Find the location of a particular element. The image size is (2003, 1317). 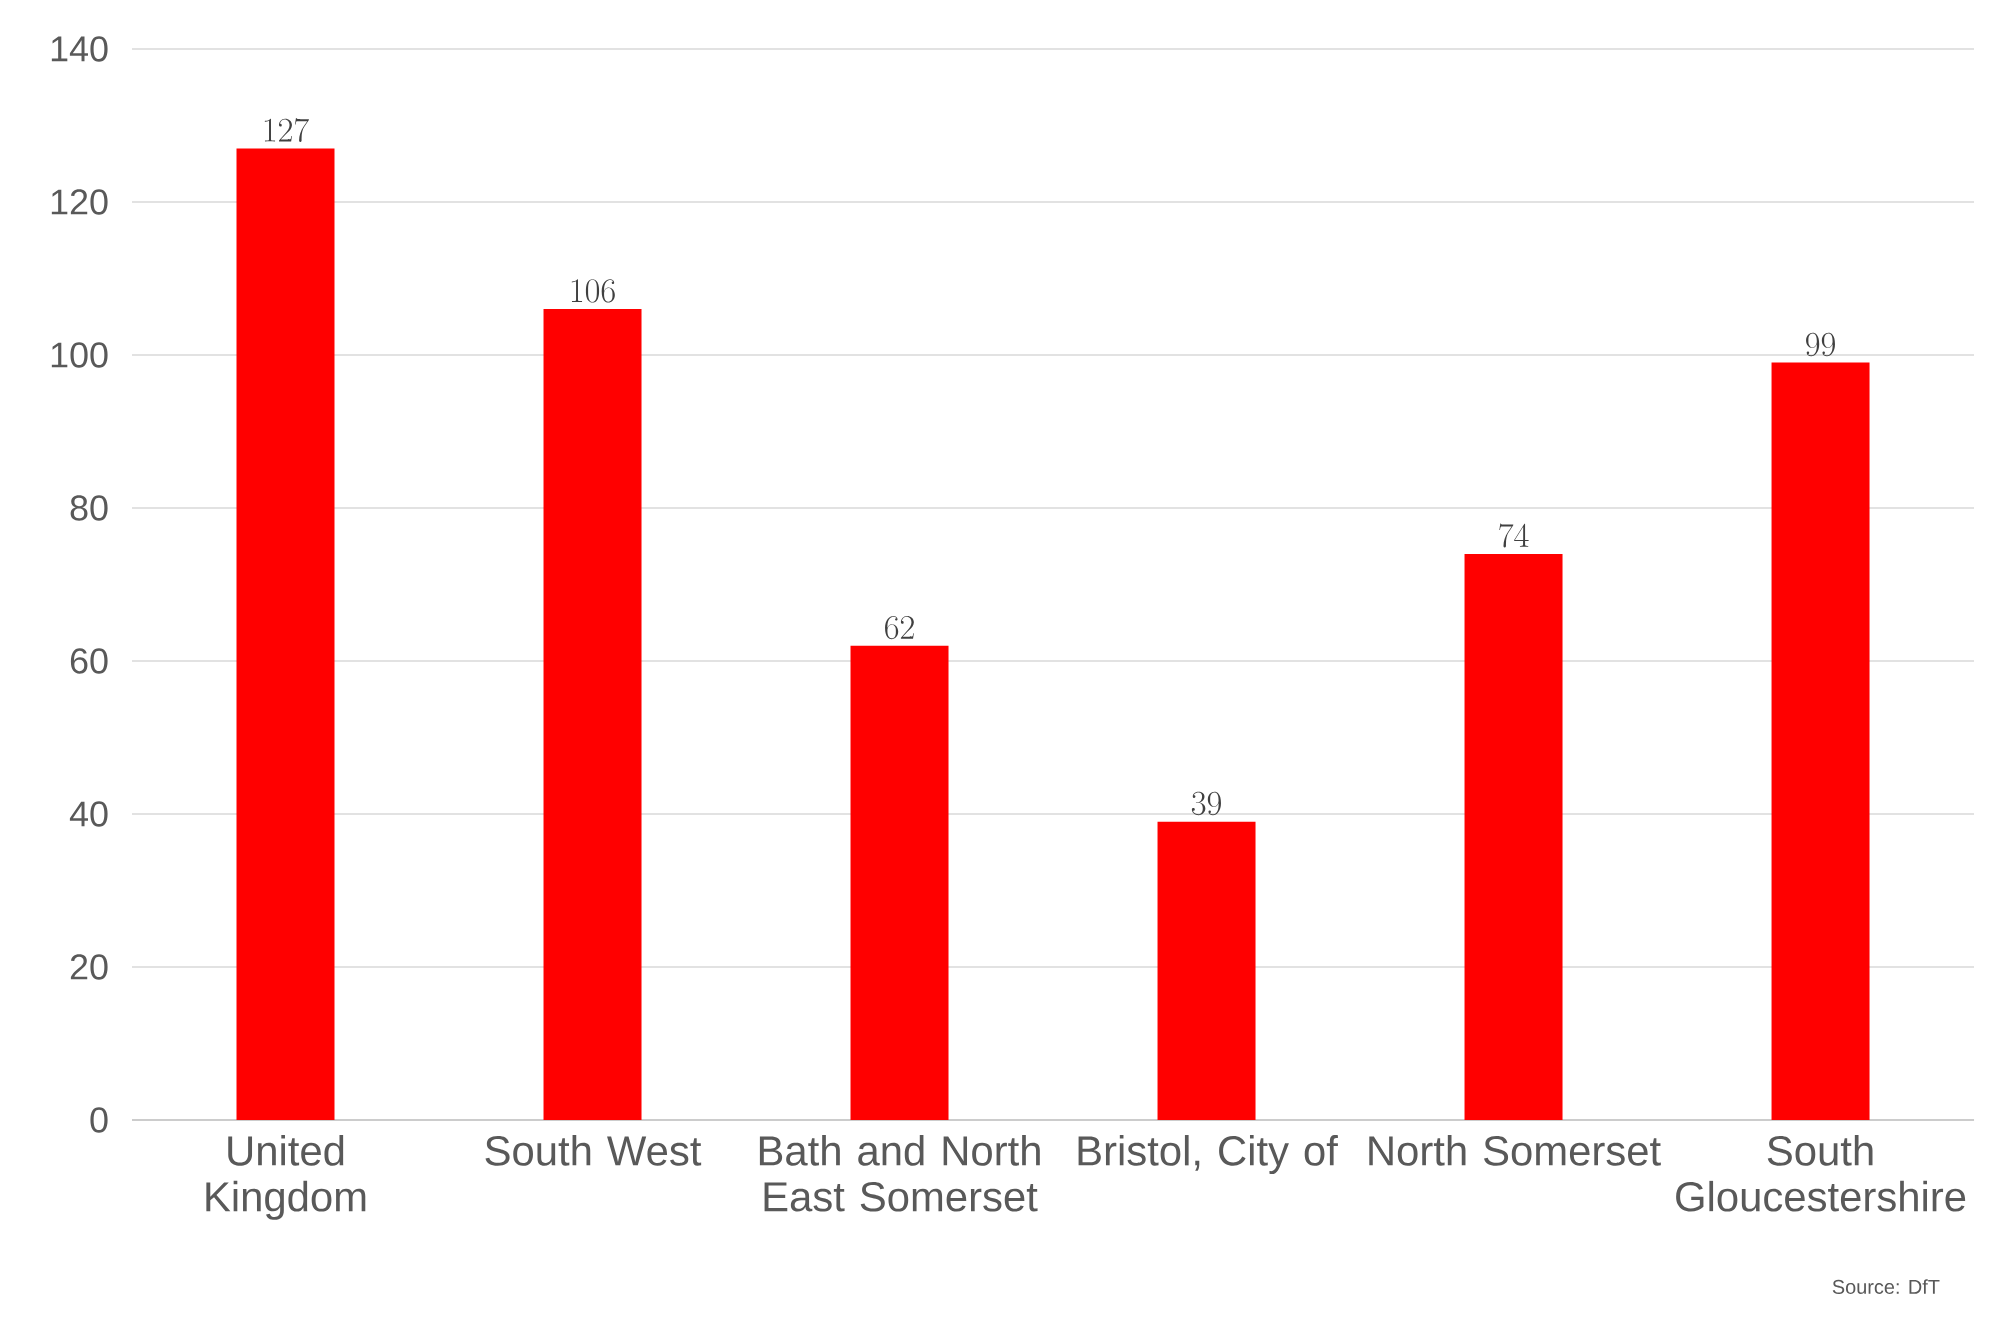

data-label: 39 is located at coordinates (1206, 803).